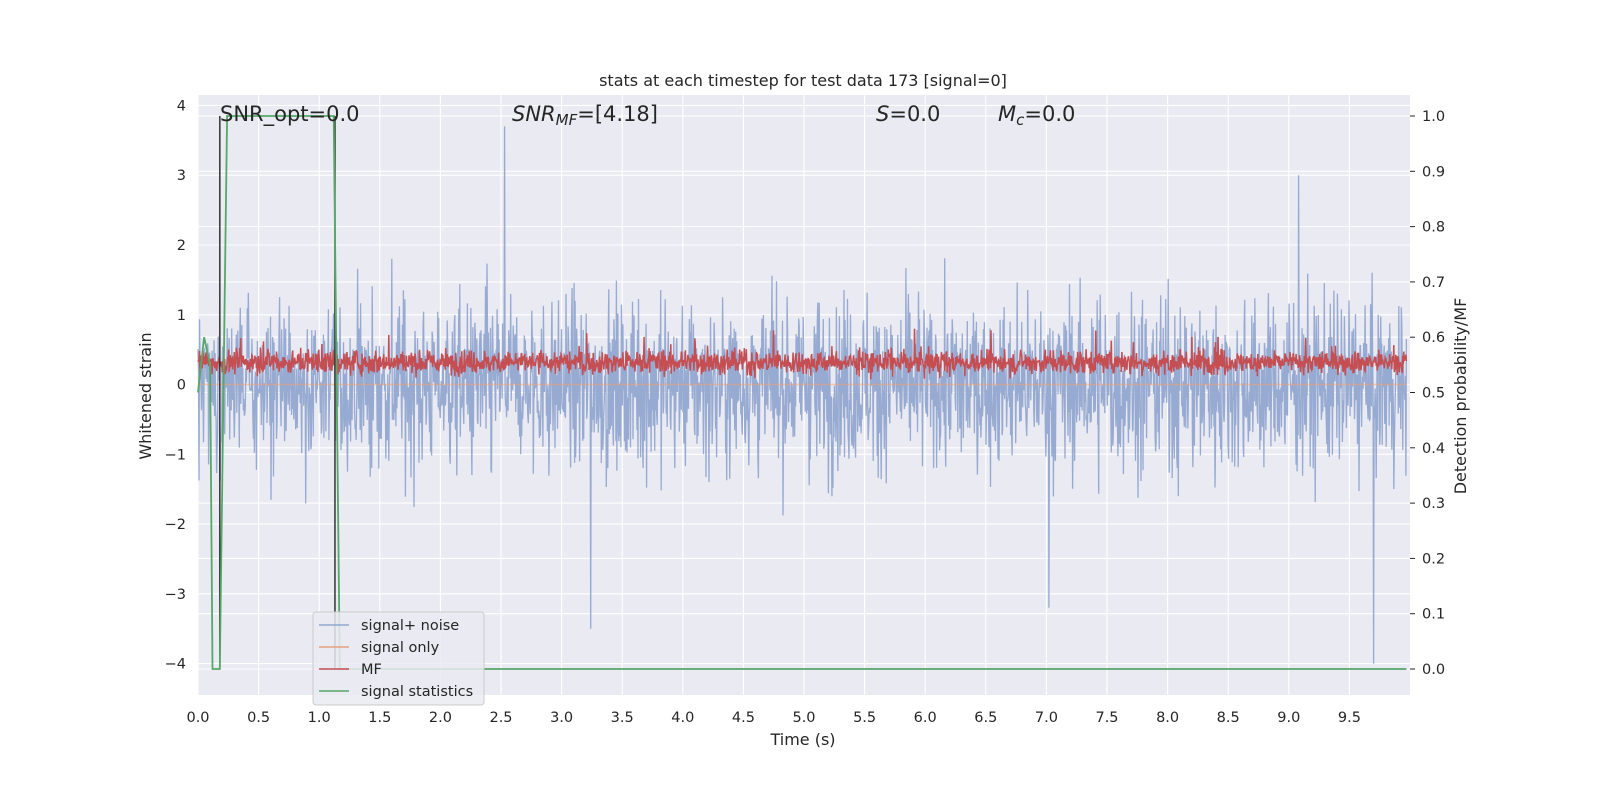 This screenshot has height=800, width=1600. What do you see at coordinates (181, 316) in the screenshot?
I see `y-tick-label: 1` at bounding box center [181, 316].